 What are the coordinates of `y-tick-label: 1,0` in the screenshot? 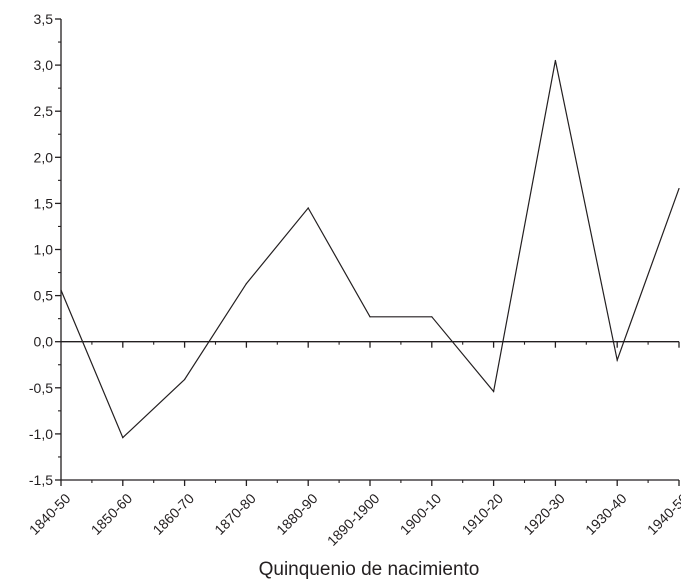 It's located at (44, 250).